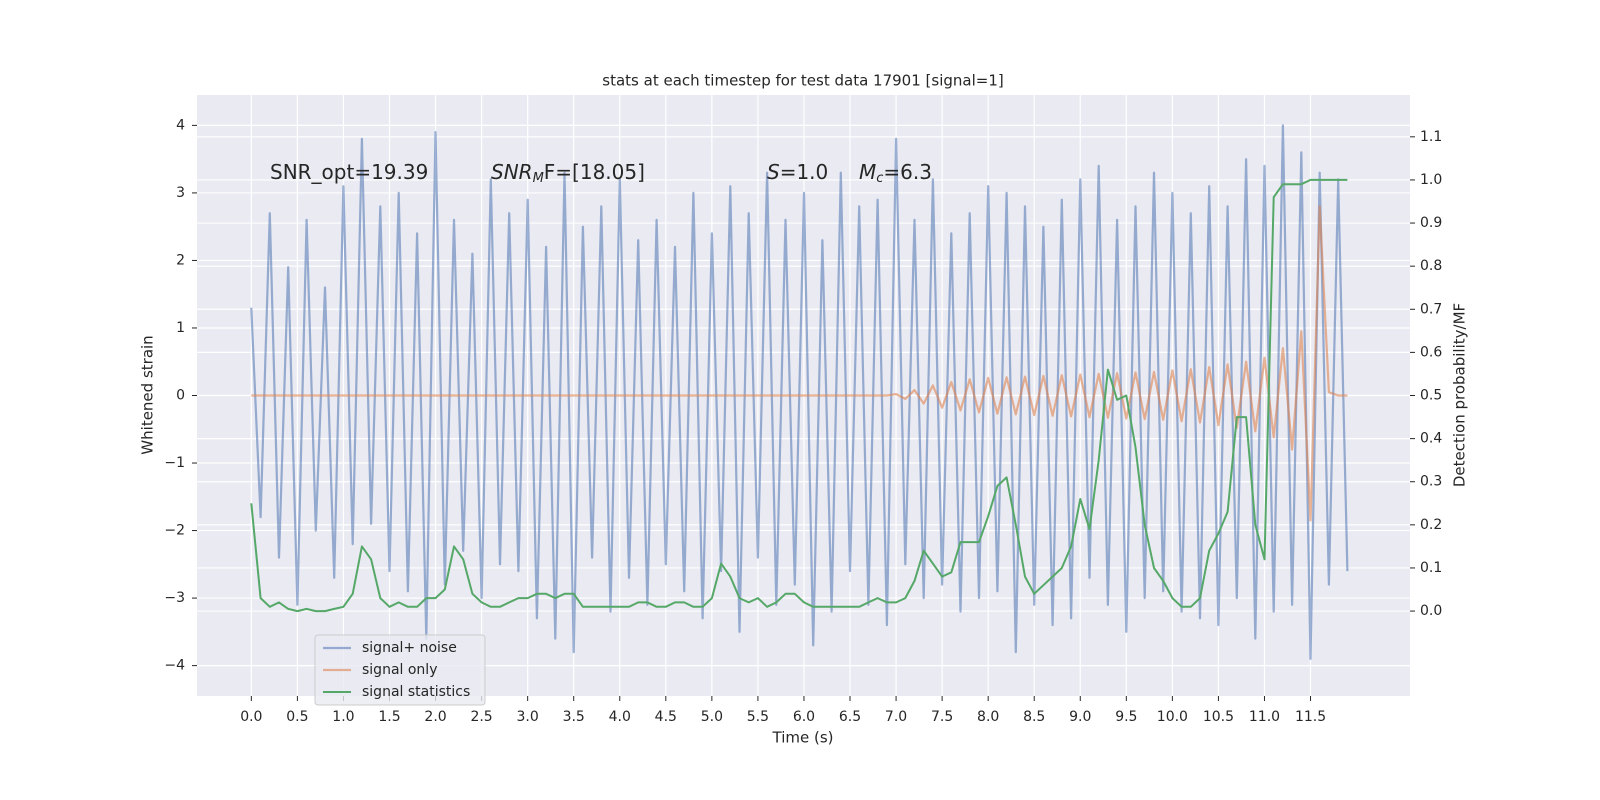  I want to click on y-tick-label: 2, so click(180, 260).